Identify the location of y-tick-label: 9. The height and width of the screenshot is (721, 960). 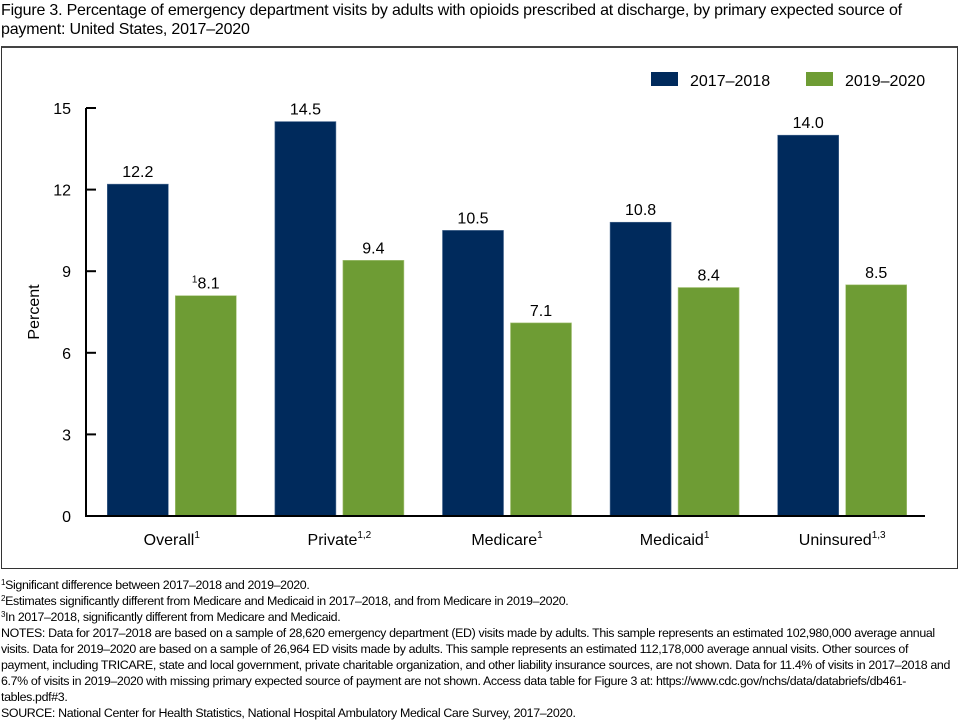
(66, 272).